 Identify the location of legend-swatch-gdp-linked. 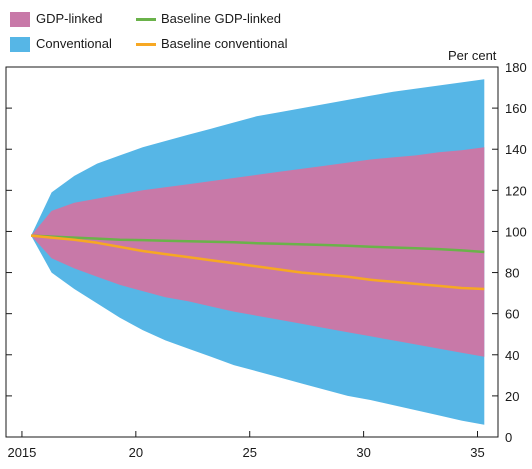
(20, 19).